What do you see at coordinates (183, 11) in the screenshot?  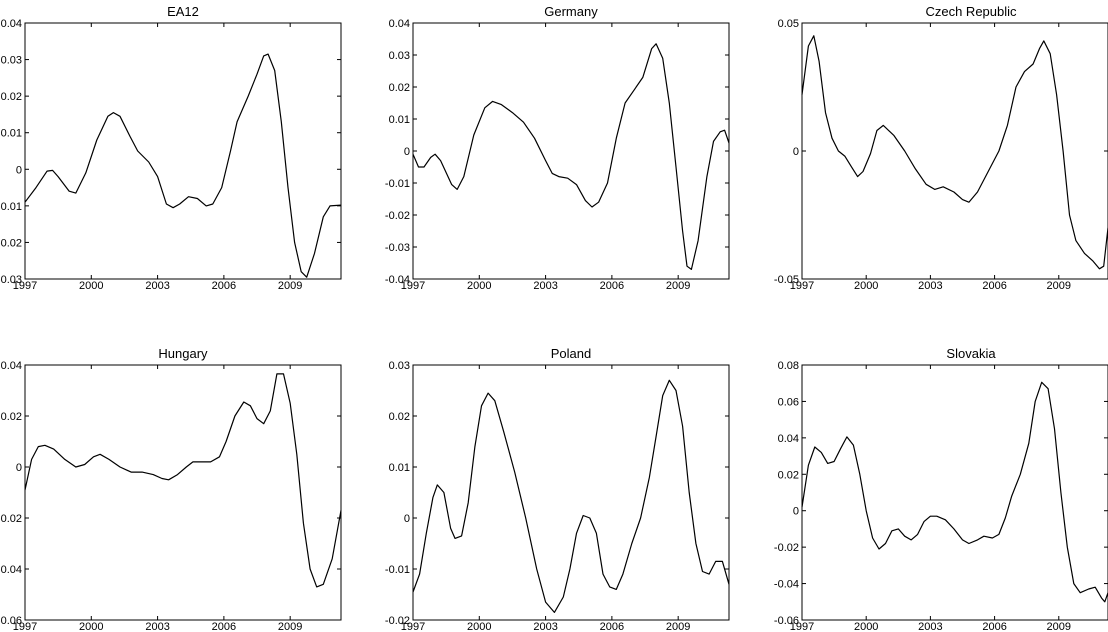 I see `chart-title: EA12` at bounding box center [183, 11].